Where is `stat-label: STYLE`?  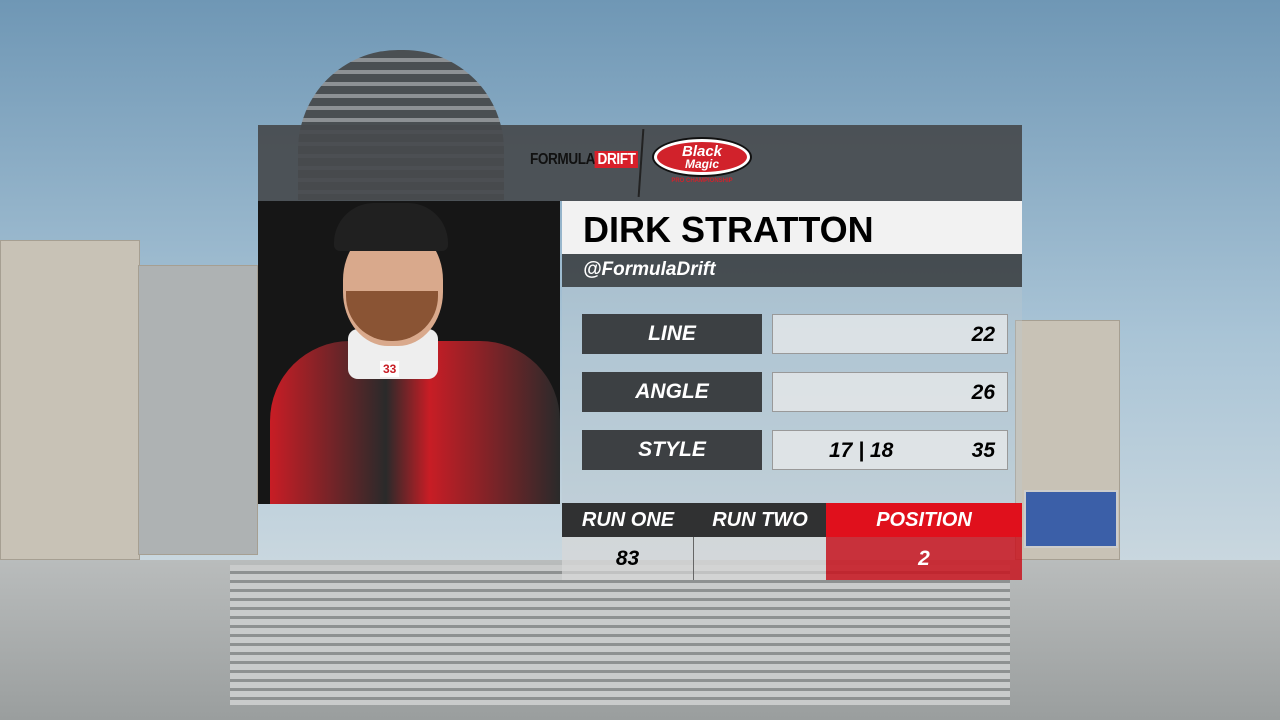 stat-label: STYLE is located at coordinates (672, 450).